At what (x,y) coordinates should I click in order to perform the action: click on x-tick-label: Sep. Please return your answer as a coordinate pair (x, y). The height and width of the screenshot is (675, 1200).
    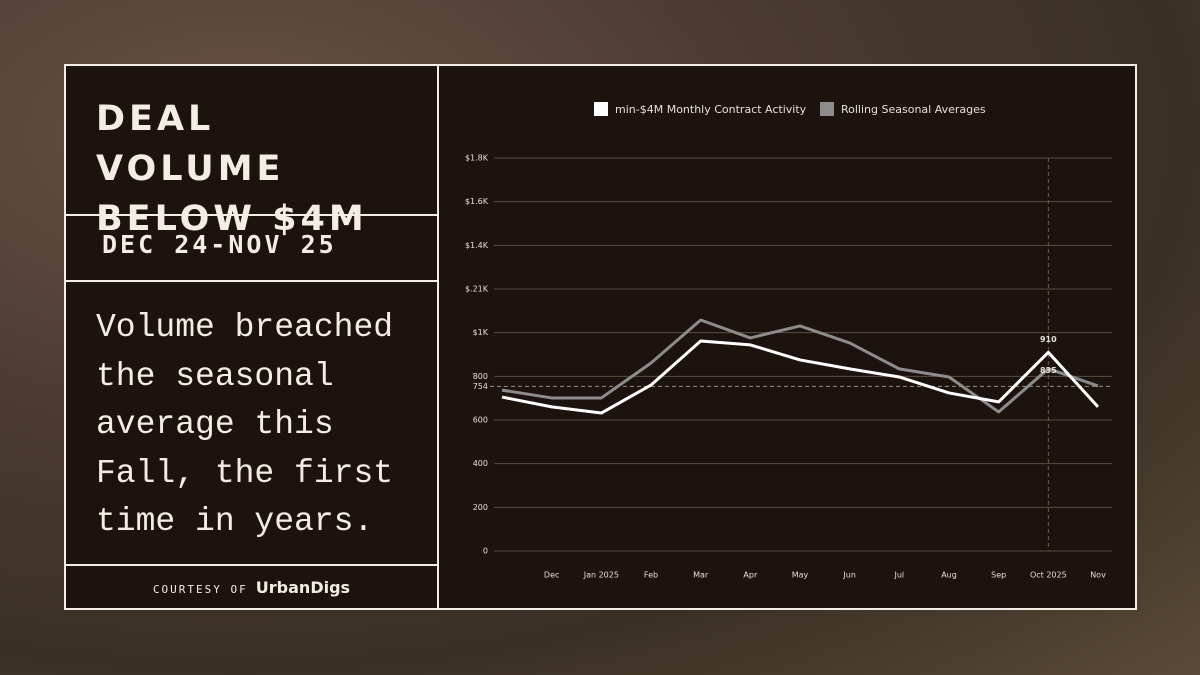
    Looking at the image, I should click on (998, 575).